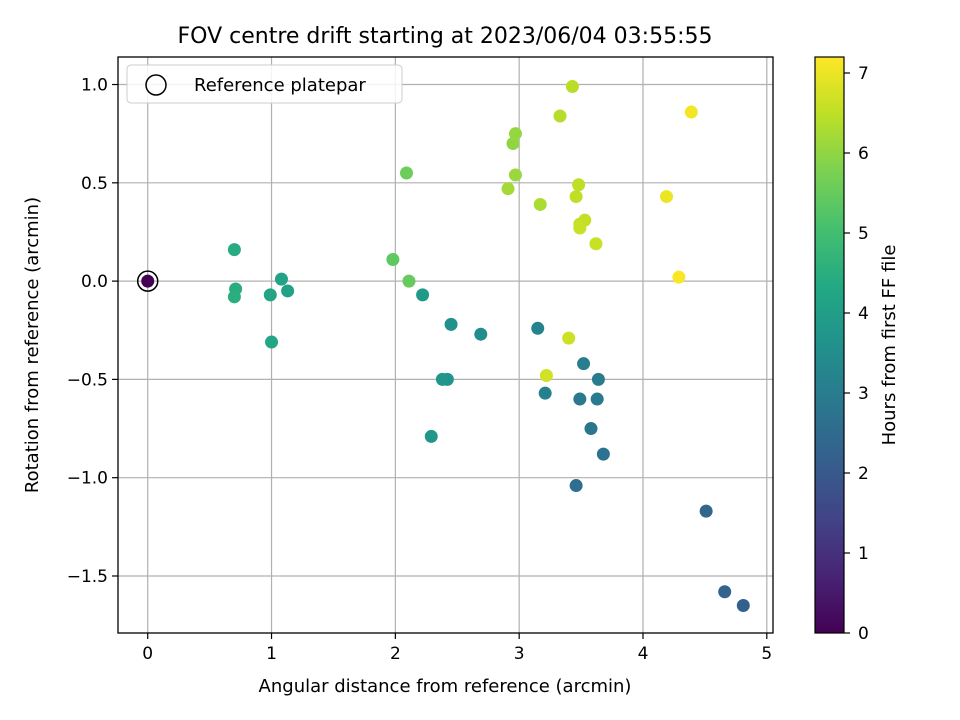 The width and height of the screenshot is (960, 720). What do you see at coordinates (271, 654) in the screenshot?
I see `x-tick-label: 1` at bounding box center [271, 654].